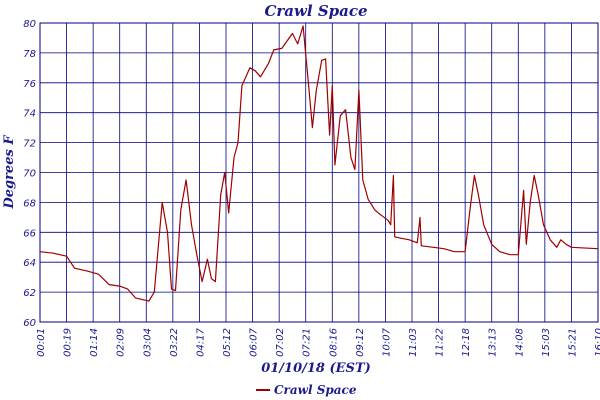 The width and height of the screenshot is (600, 400). I want to click on x-tick-label: 07:21, so click(307, 342).